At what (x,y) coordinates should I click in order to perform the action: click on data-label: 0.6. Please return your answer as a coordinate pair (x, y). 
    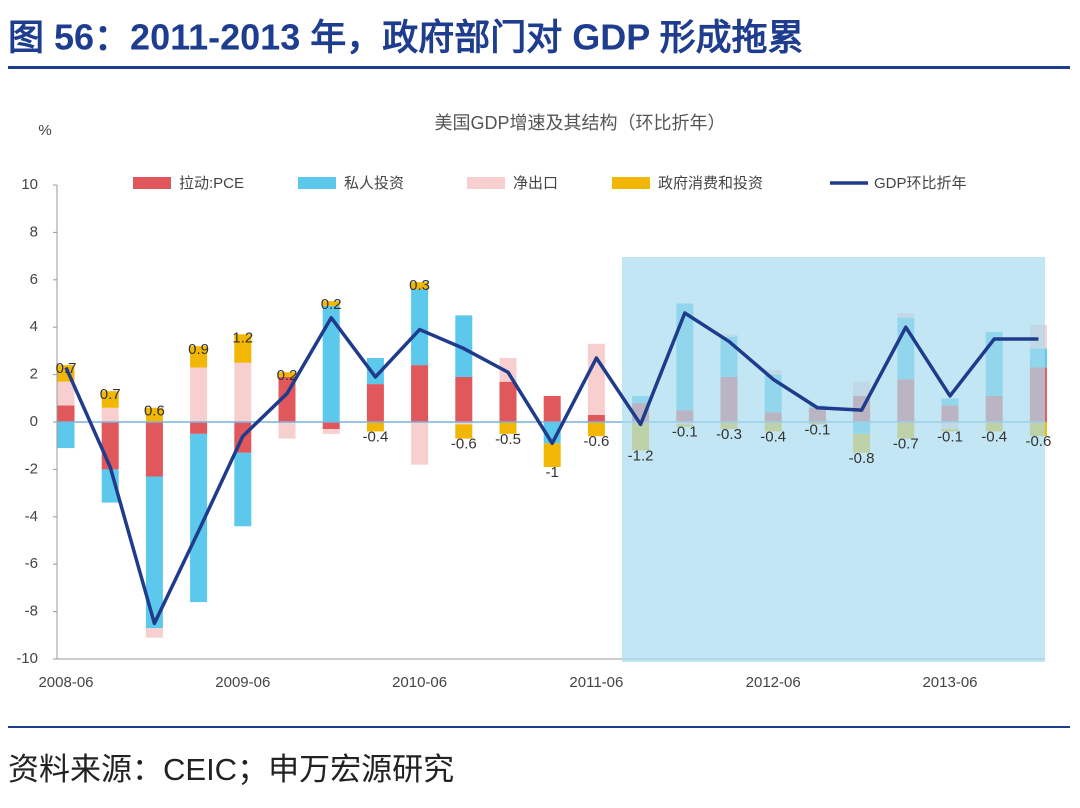
    Looking at the image, I should click on (154, 411).